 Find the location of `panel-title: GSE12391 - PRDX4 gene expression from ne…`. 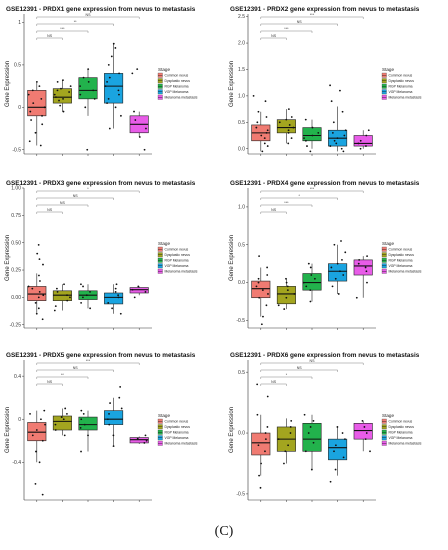

panel-title: GSE12391 - PRDX4 gene expression from ne… is located at coordinates (325, 183).